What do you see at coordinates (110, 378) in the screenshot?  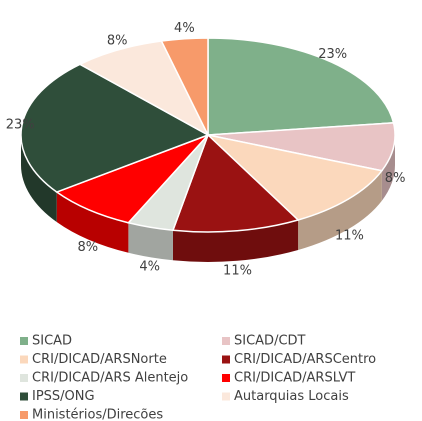 I see `legend-label: CRI/DICAD/ARS Alentejo` at bounding box center [110, 378].